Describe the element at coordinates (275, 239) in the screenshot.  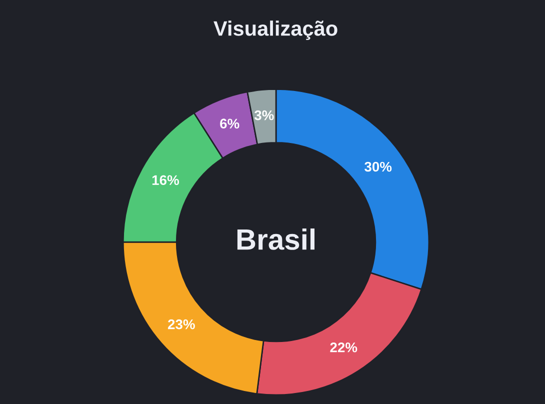
I see `text: Brasil` at that location.